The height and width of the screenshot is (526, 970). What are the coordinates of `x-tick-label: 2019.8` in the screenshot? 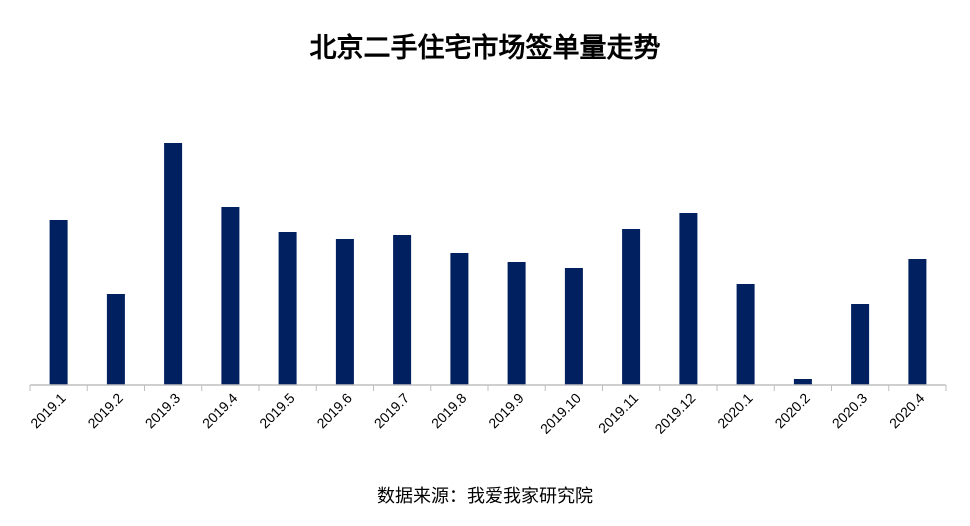 It's located at (449, 411).